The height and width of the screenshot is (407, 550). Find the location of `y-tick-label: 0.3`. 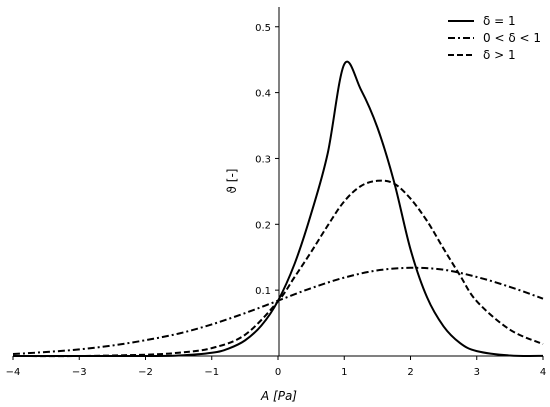

y-tick-label: 0.3 is located at coordinates (263, 159).